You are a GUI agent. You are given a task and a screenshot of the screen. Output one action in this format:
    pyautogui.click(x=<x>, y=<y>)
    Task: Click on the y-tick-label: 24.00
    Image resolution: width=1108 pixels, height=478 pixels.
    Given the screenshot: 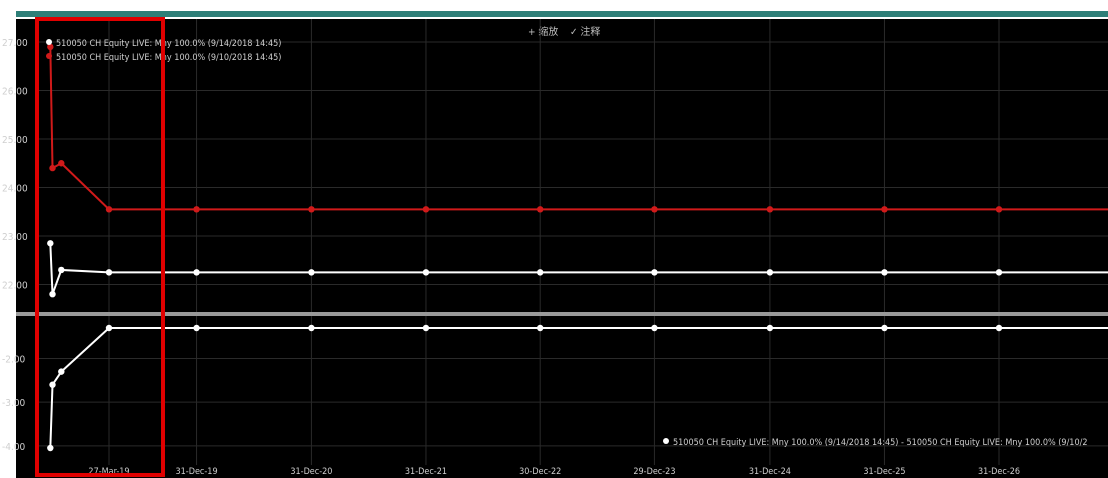 What is the action you would take?
    pyautogui.click(x=15, y=189)
    